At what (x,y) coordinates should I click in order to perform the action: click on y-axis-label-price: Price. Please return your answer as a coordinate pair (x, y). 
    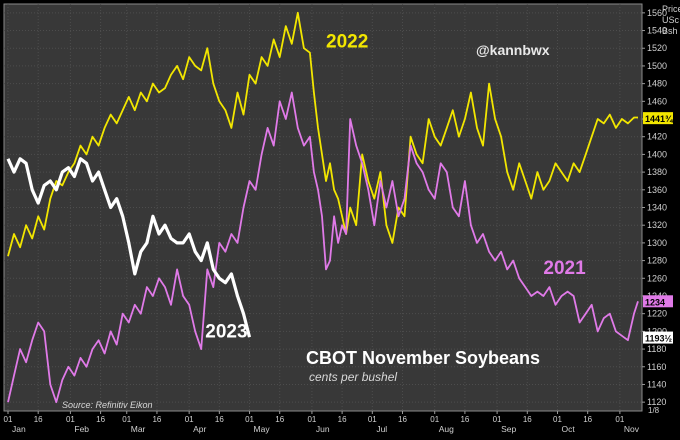
    Looking at the image, I should click on (671, 9).